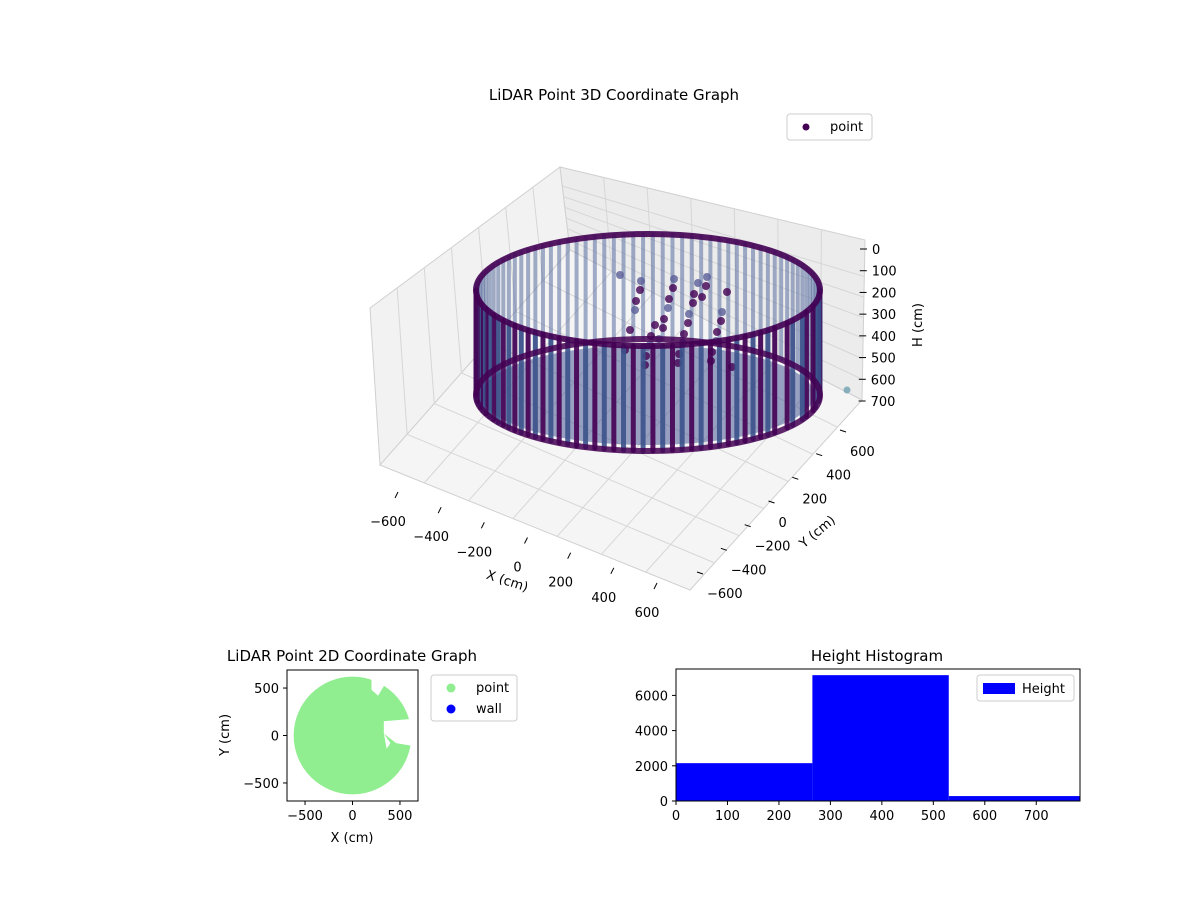  I want to click on x-tick-label: 100, so click(727, 816).